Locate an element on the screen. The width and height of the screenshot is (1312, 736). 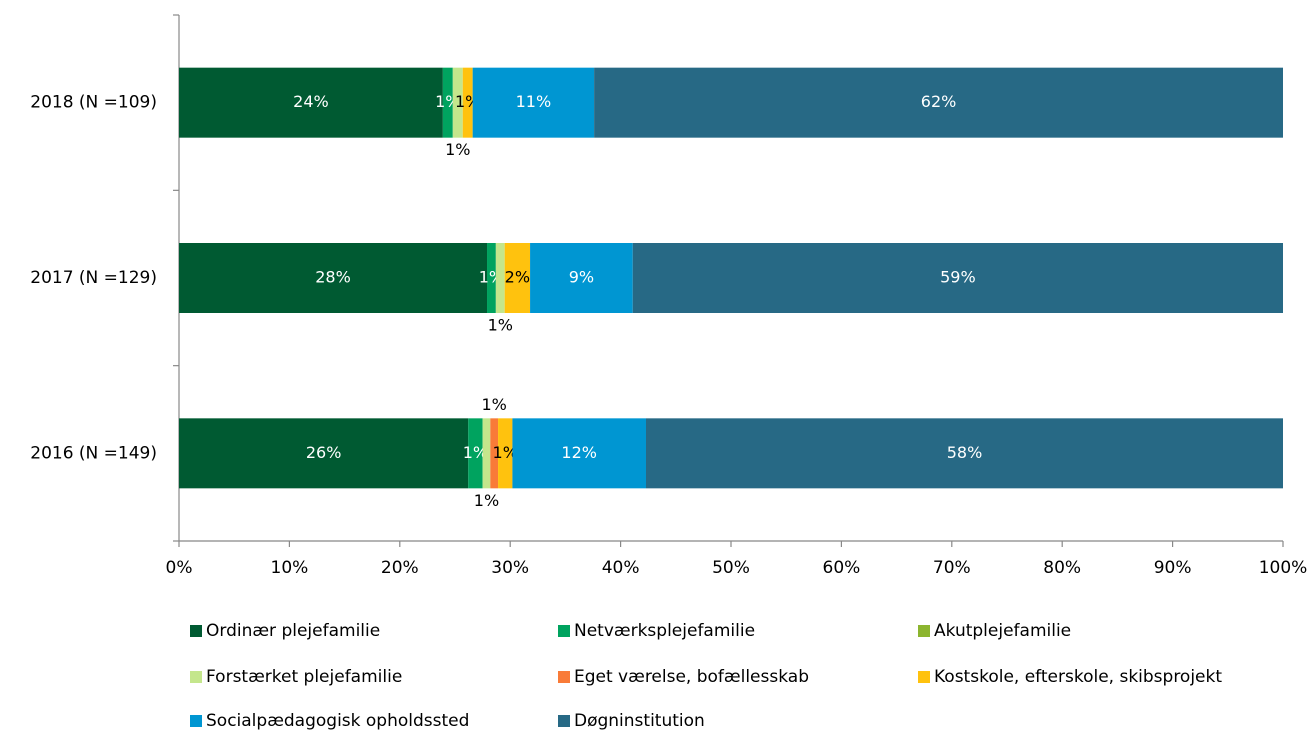
x-tick-label: 20% is located at coordinates (400, 568).